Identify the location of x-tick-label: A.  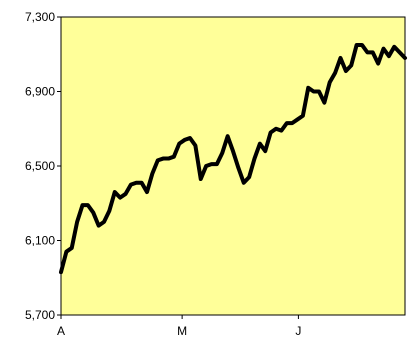
(61, 331).